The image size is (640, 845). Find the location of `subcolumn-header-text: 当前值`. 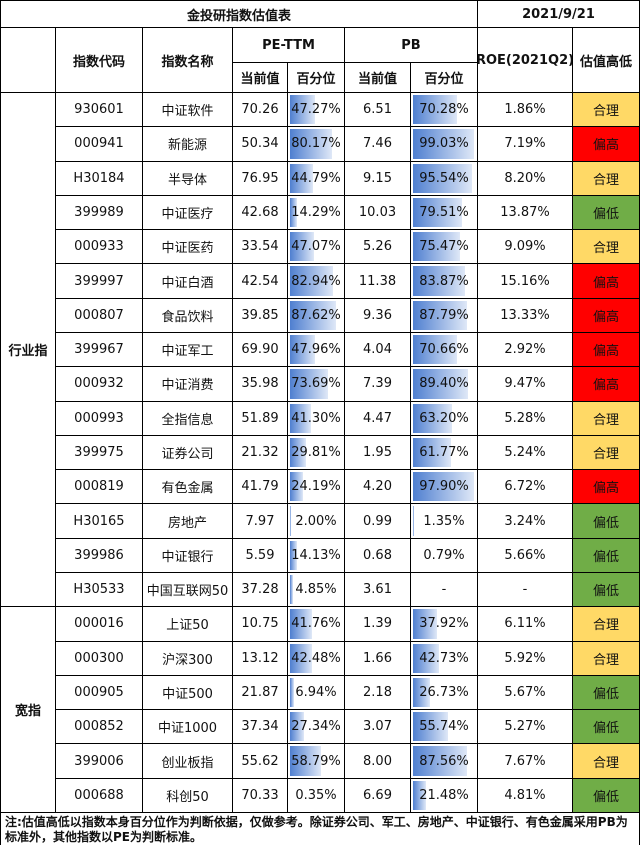

subcolumn-header-text: 当前值 is located at coordinates (260, 79).